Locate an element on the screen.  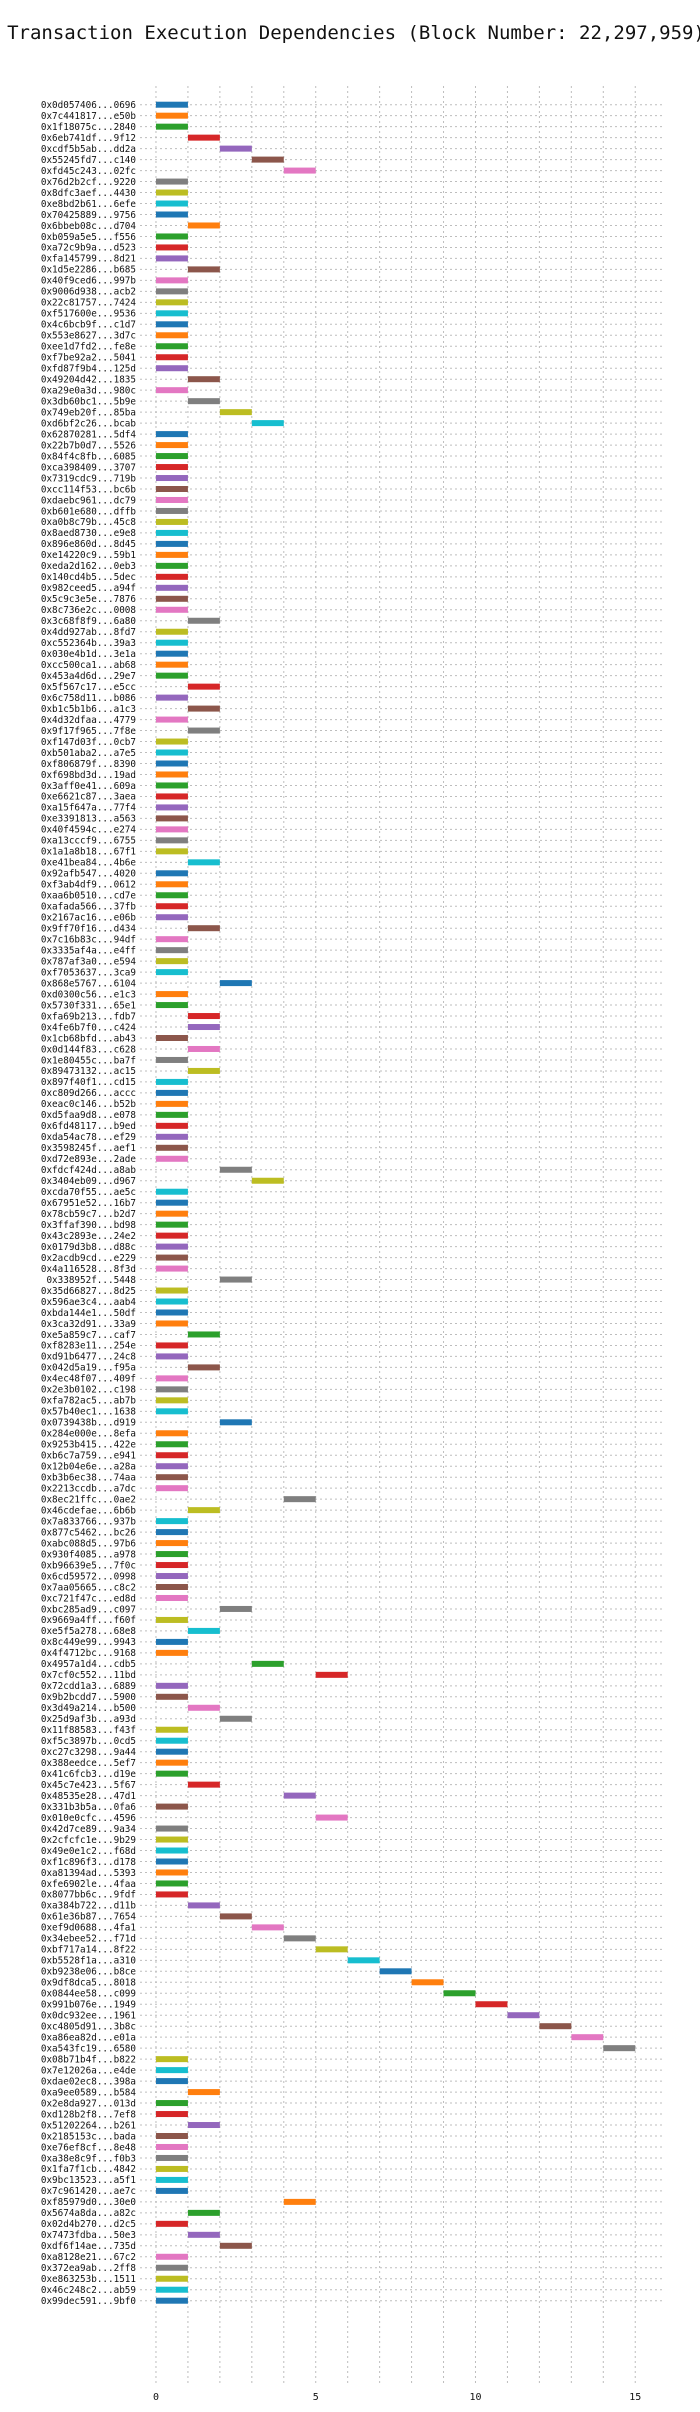
tx-label: 0x34ebee52...f71d is located at coordinates (88, 1939).